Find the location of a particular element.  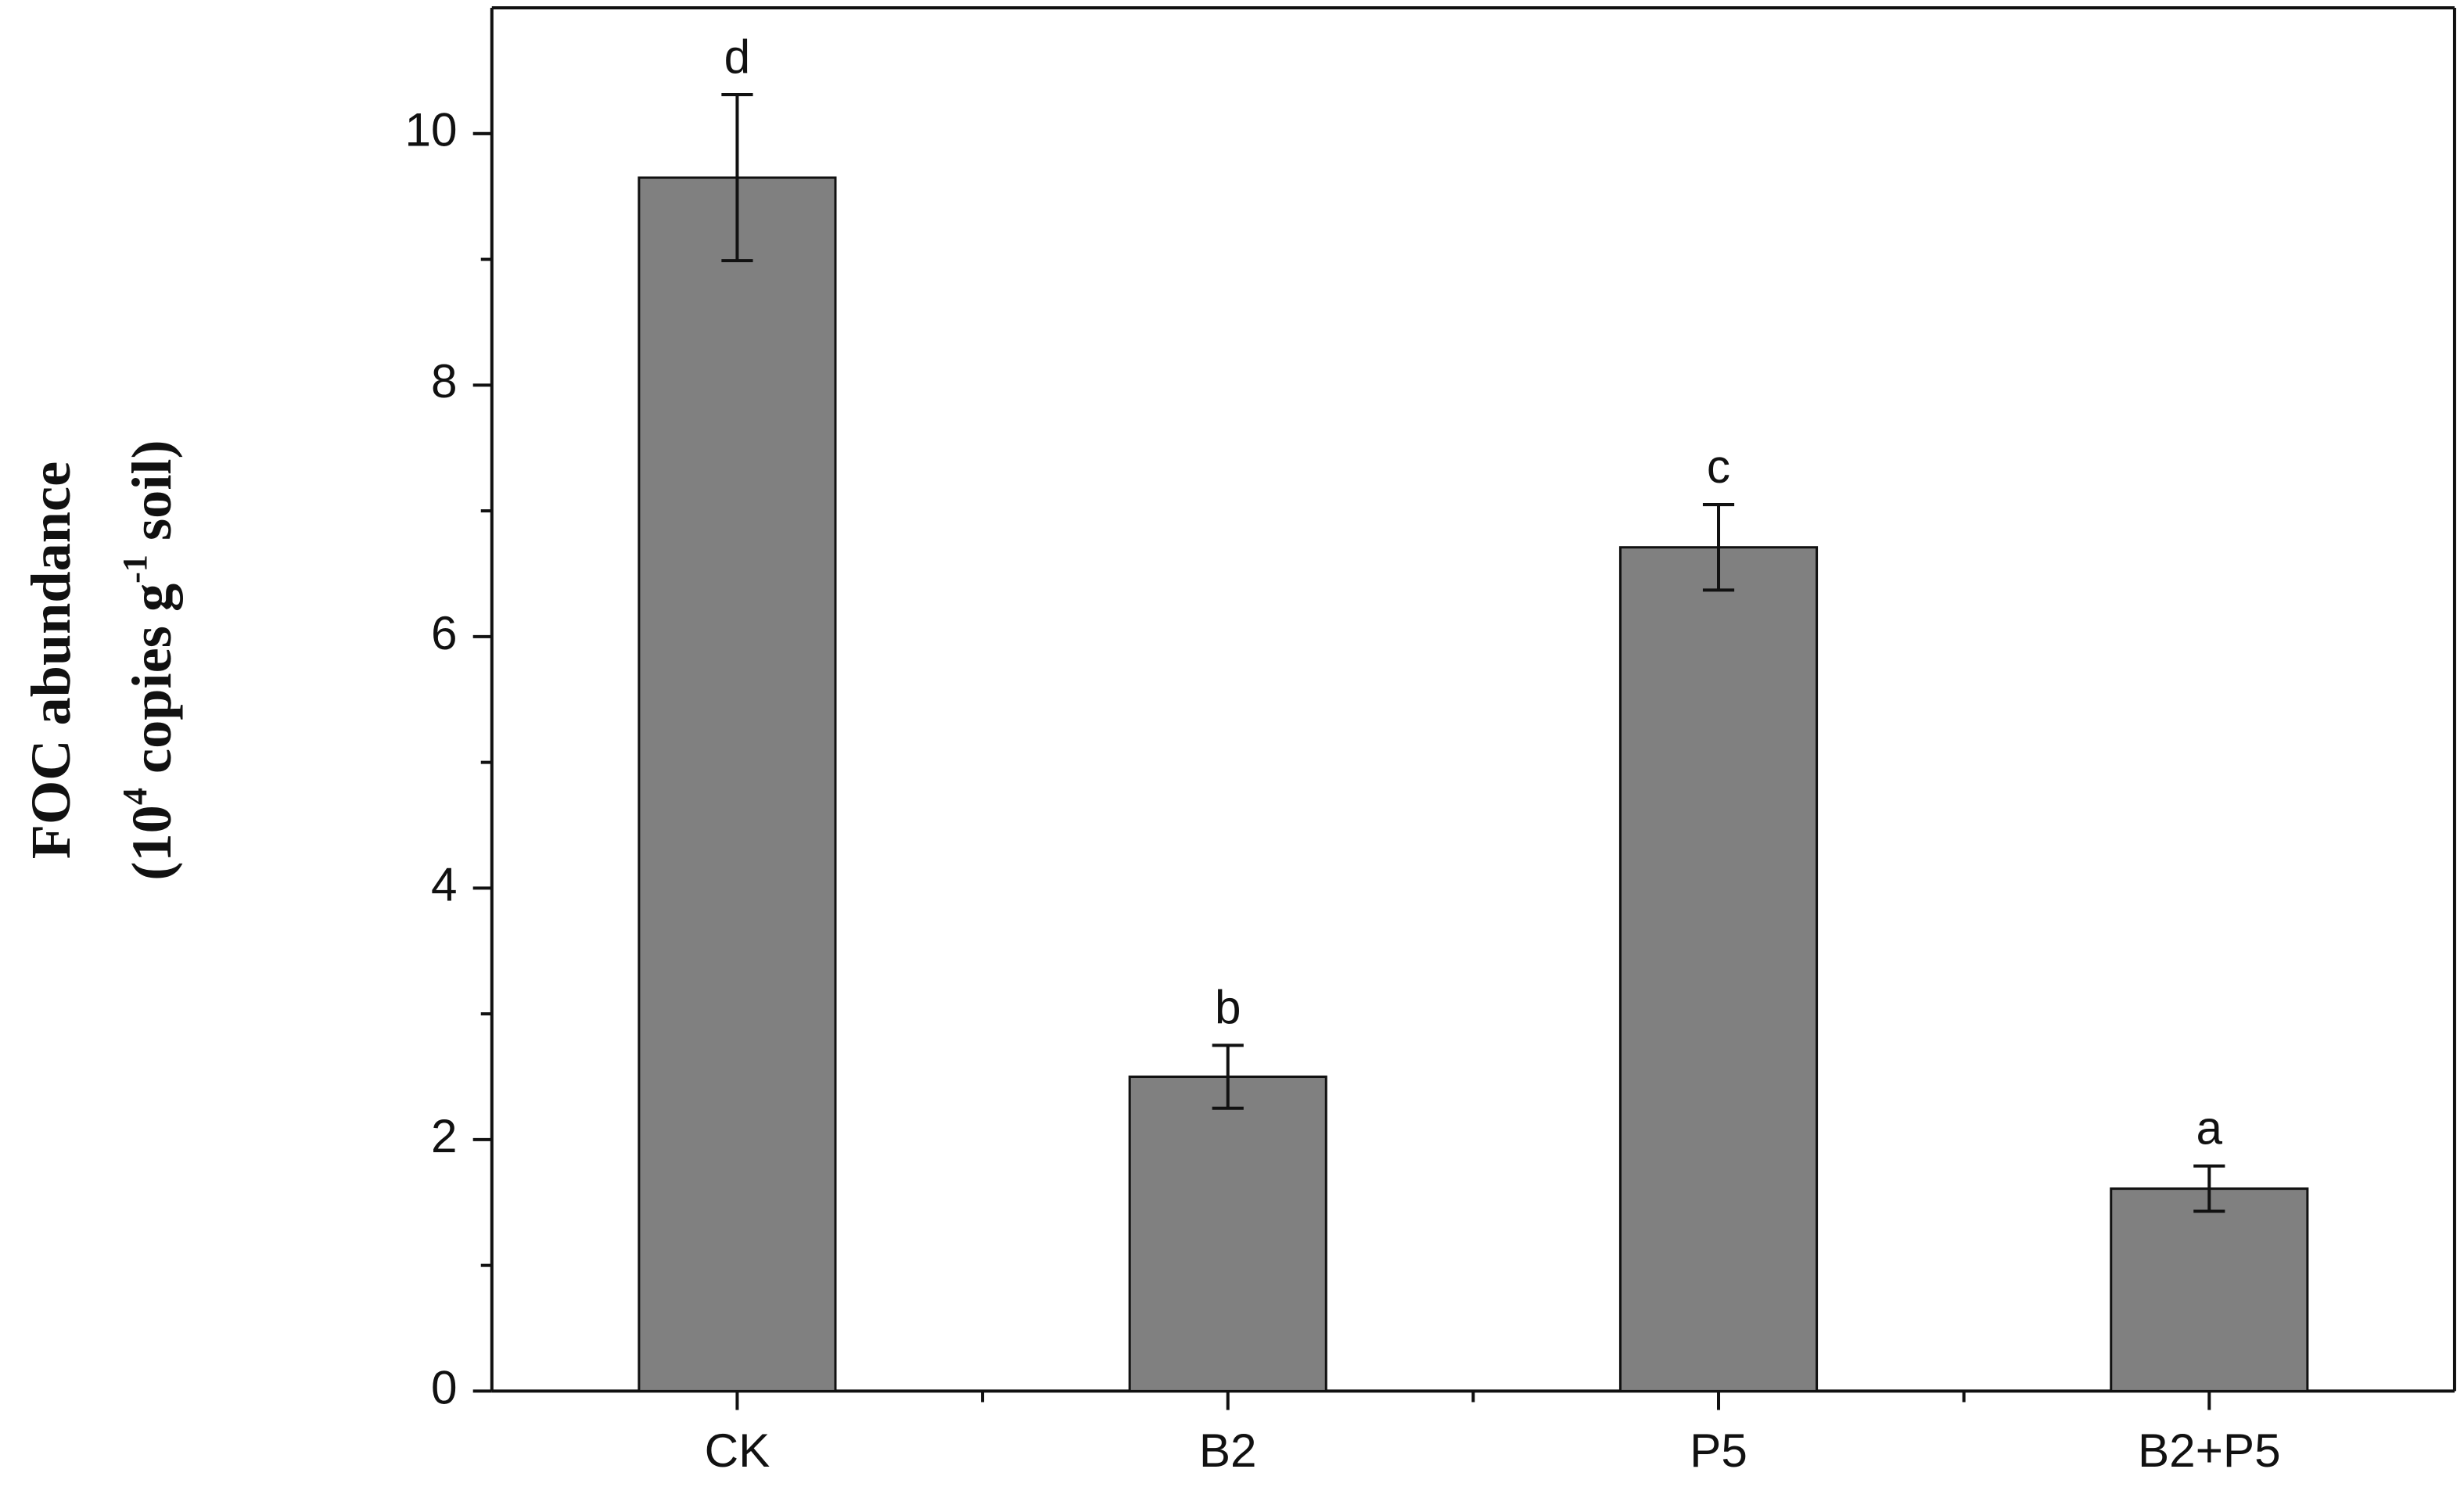

superscript: 4 is located at coordinates (135, 796).